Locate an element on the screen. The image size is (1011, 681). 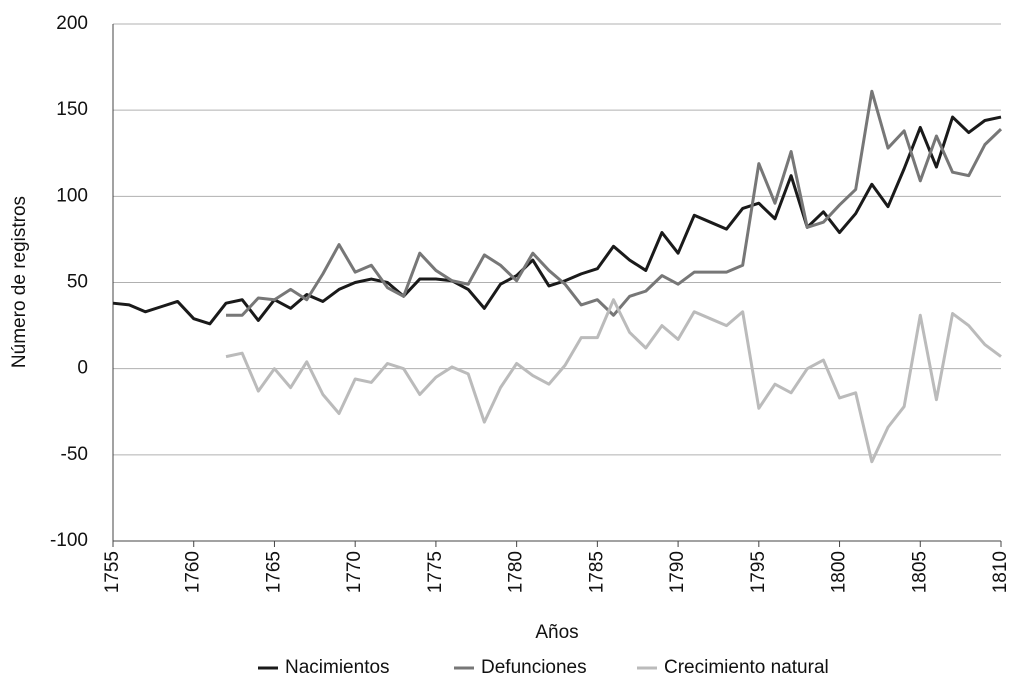
y-axis-title: Número de registros is located at coordinates (19, 282).